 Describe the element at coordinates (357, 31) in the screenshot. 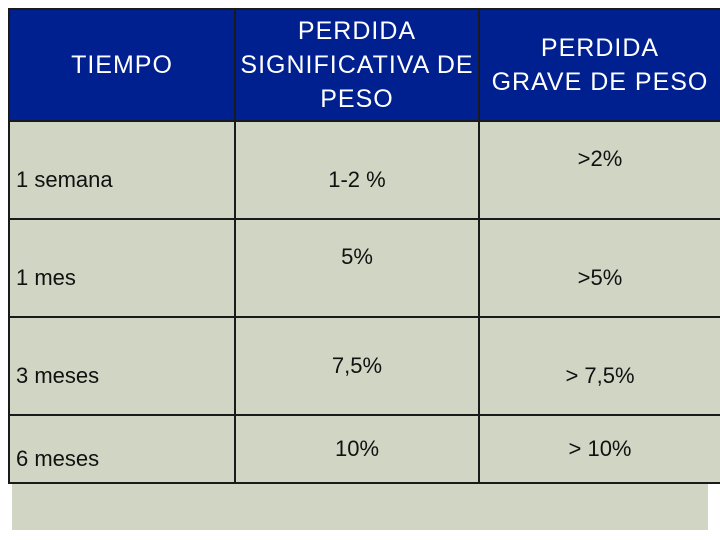

I see `header-significant-line-1: PERDIDA` at that location.